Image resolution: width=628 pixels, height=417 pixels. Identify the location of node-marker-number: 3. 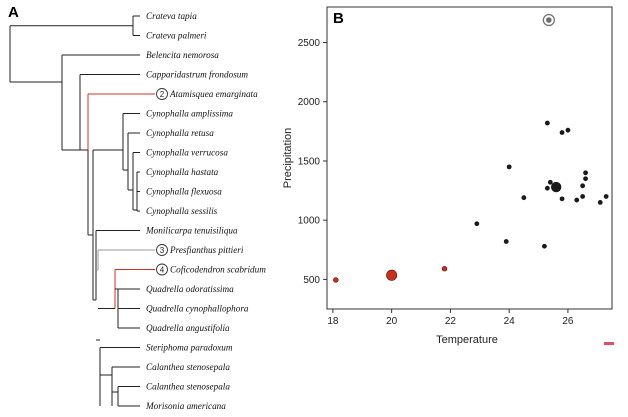
(162, 250).